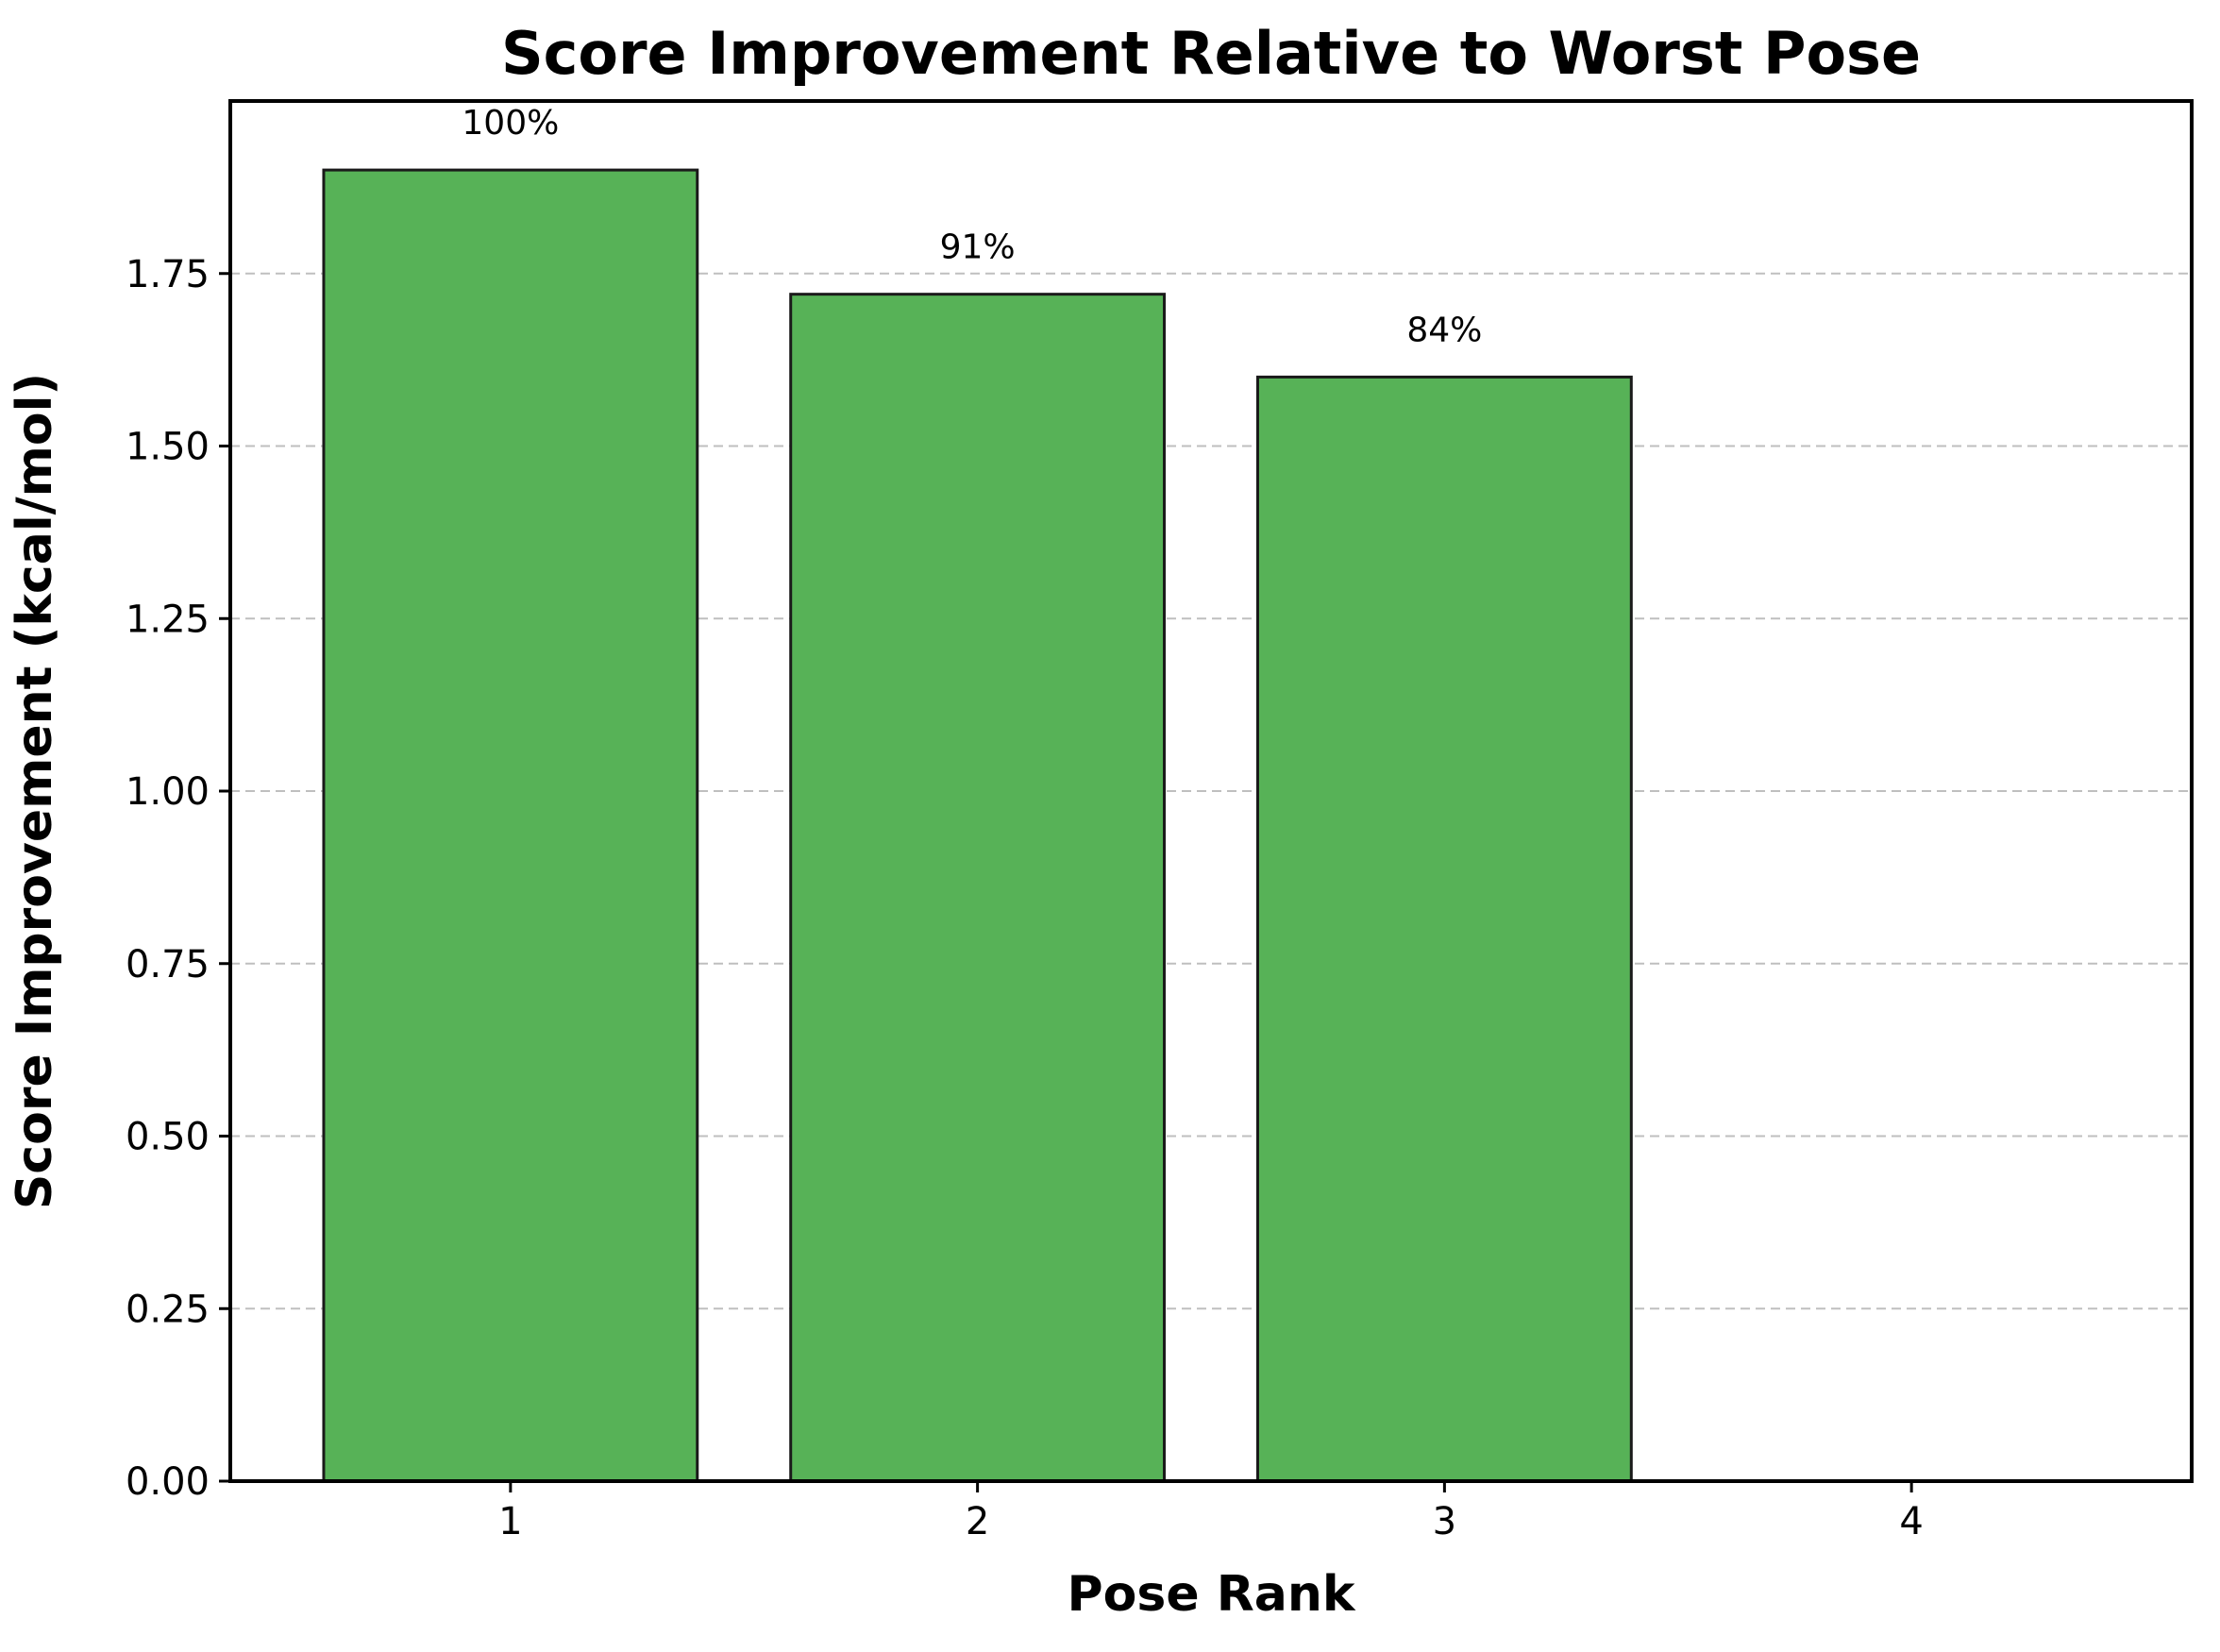  Describe the element at coordinates (168, 619) in the screenshot. I see `y-tick-label: 1.25` at that location.